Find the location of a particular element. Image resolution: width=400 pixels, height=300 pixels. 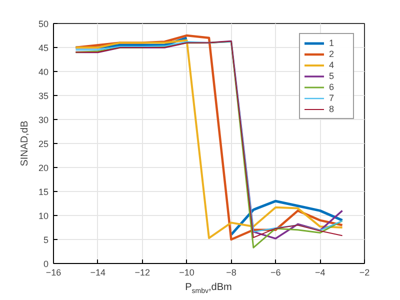

y-tick-label: 10 is located at coordinates (43, 216).